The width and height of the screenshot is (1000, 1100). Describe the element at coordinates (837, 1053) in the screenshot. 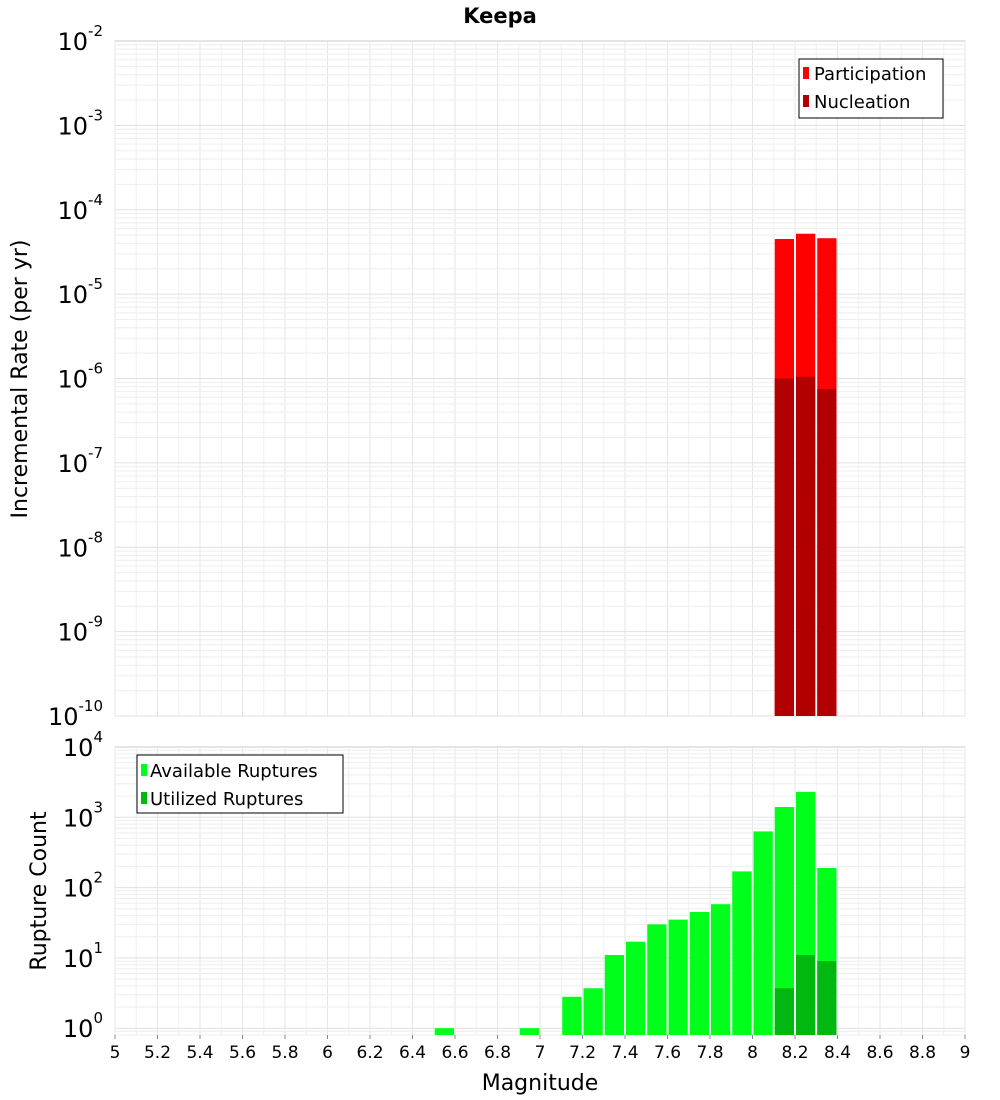

I see `x-tick-label: 8.4` at that location.